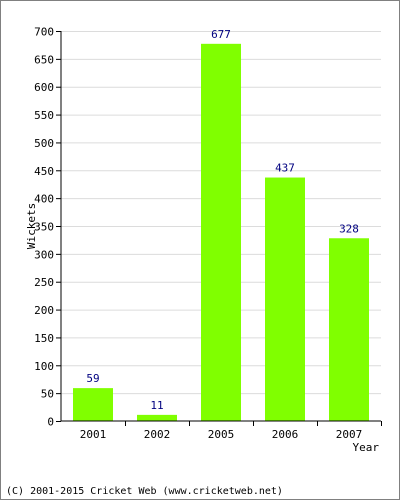 The image size is (400, 500). I want to click on y-tick-label: 350, so click(44, 227).